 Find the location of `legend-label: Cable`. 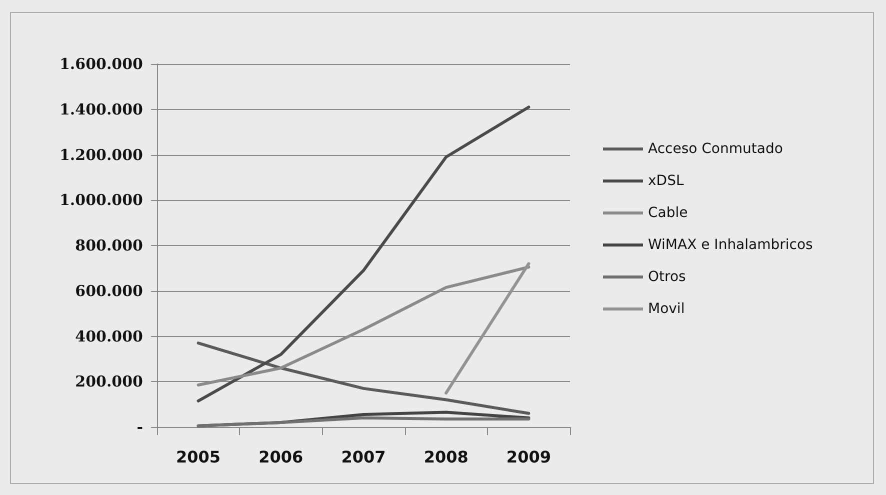

legend-label: Cable is located at coordinates (668, 213).